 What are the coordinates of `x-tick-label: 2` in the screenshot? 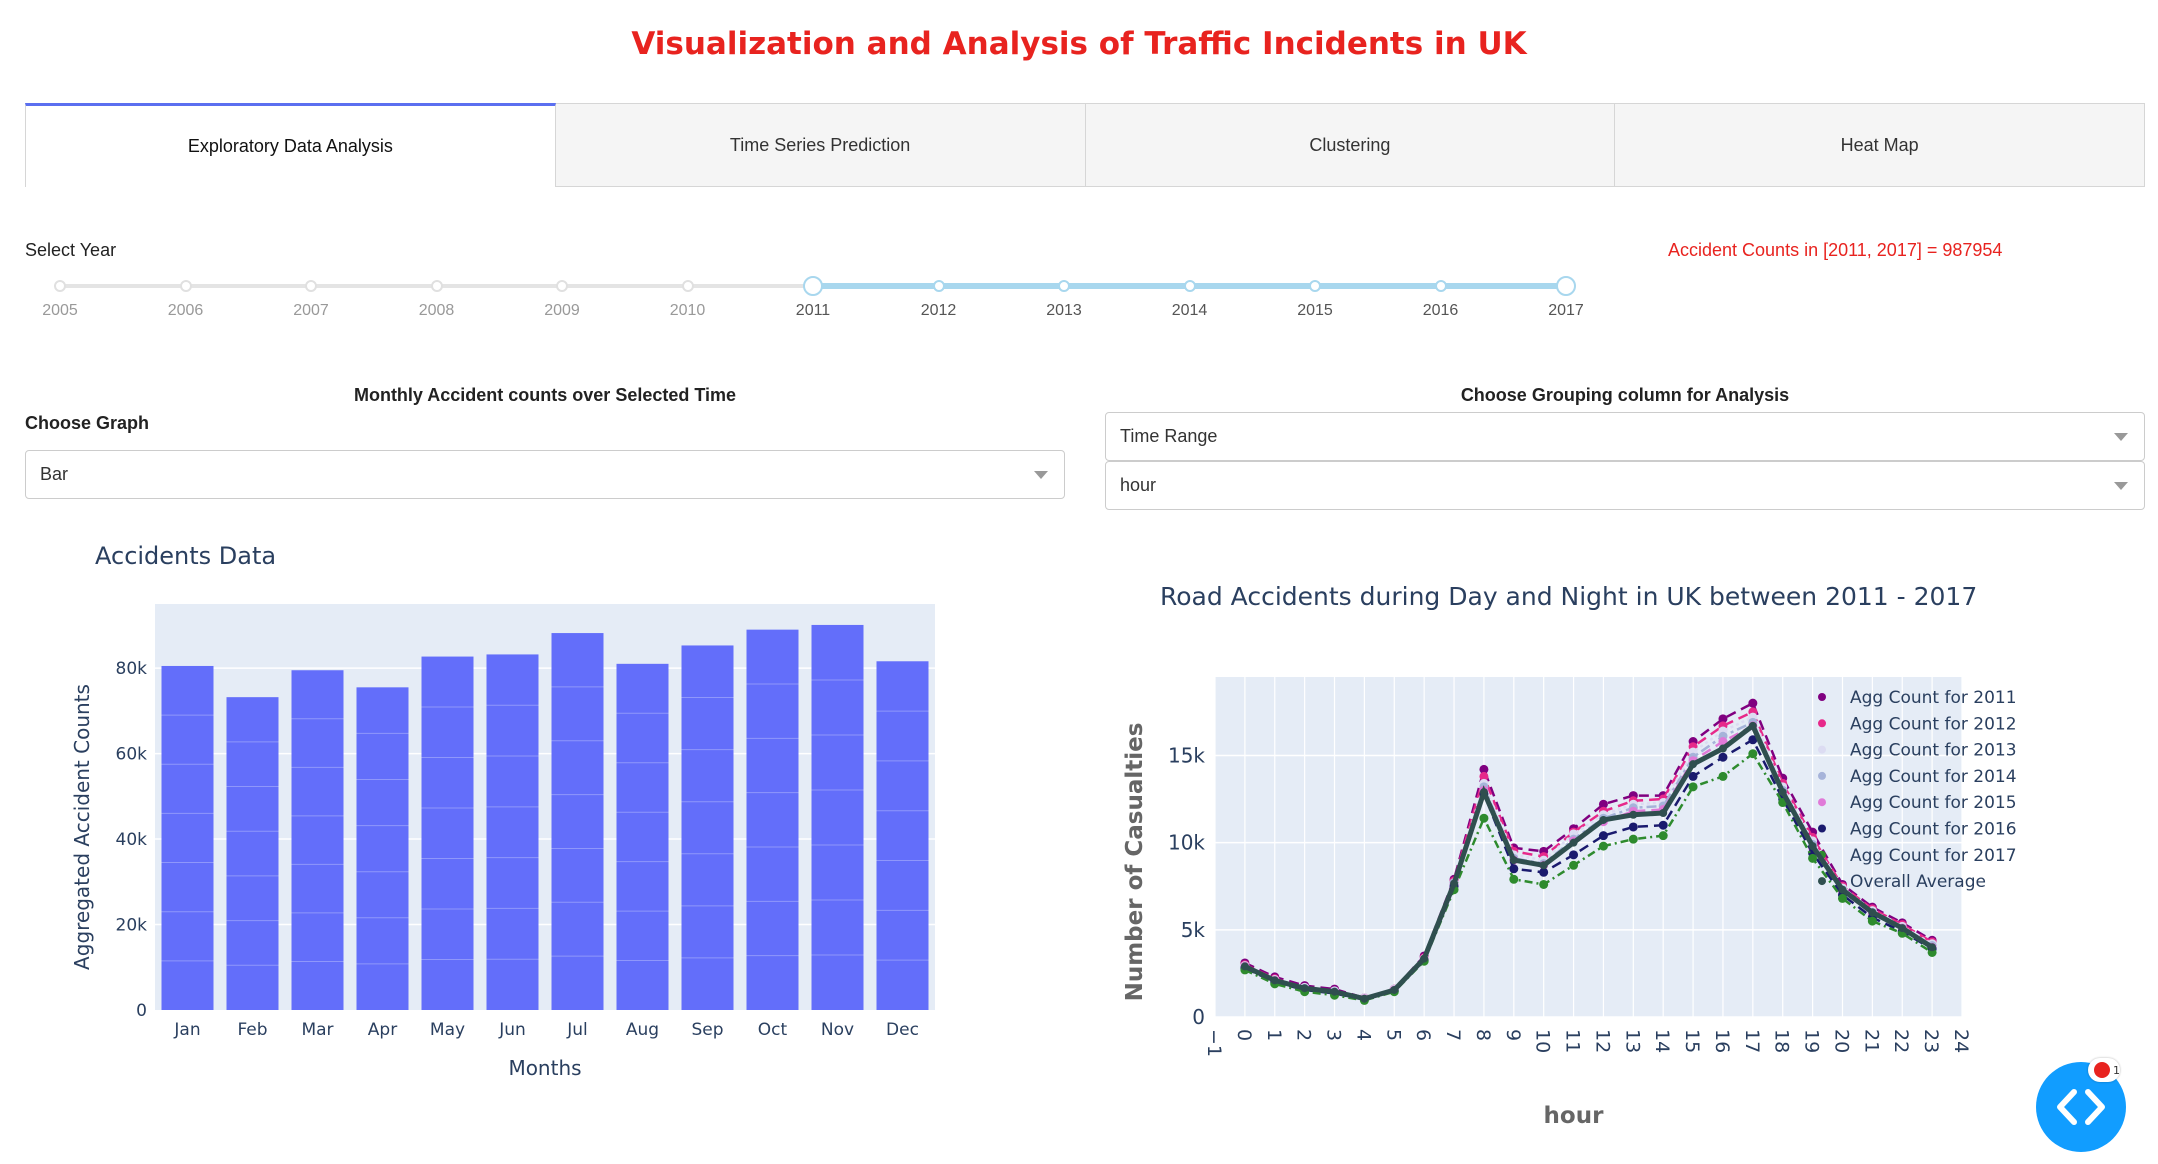 It's located at (1304, 1035).